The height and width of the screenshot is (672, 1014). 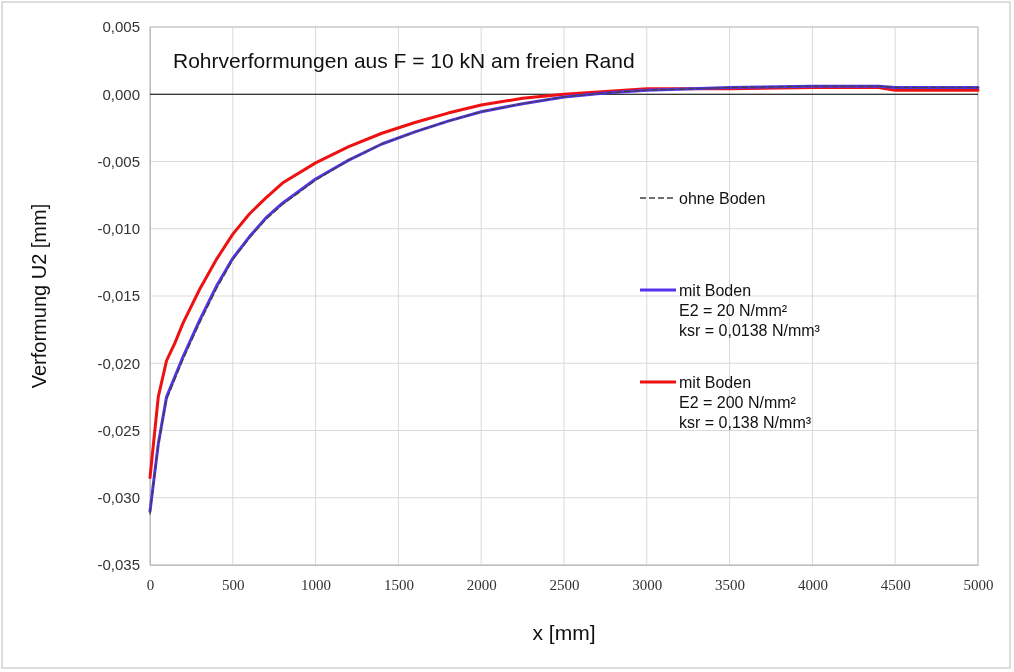 What do you see at coordinates (150, 584) in the screenshot?
I see `x-tick-label: 0` at bounding box center [150, 584].